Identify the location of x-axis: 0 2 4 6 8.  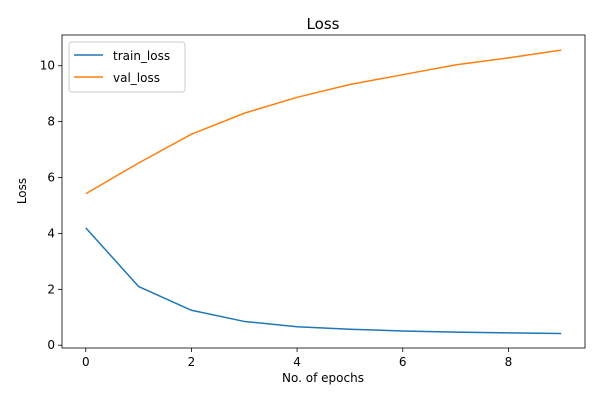
(297, 358).